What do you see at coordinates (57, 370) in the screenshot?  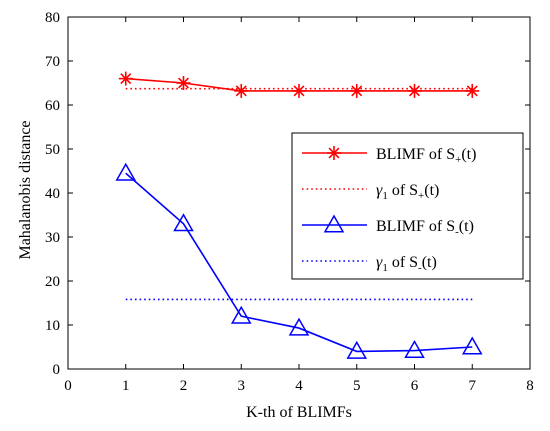 I see `y-tick-label: 0` at bounding box center [57, 370].